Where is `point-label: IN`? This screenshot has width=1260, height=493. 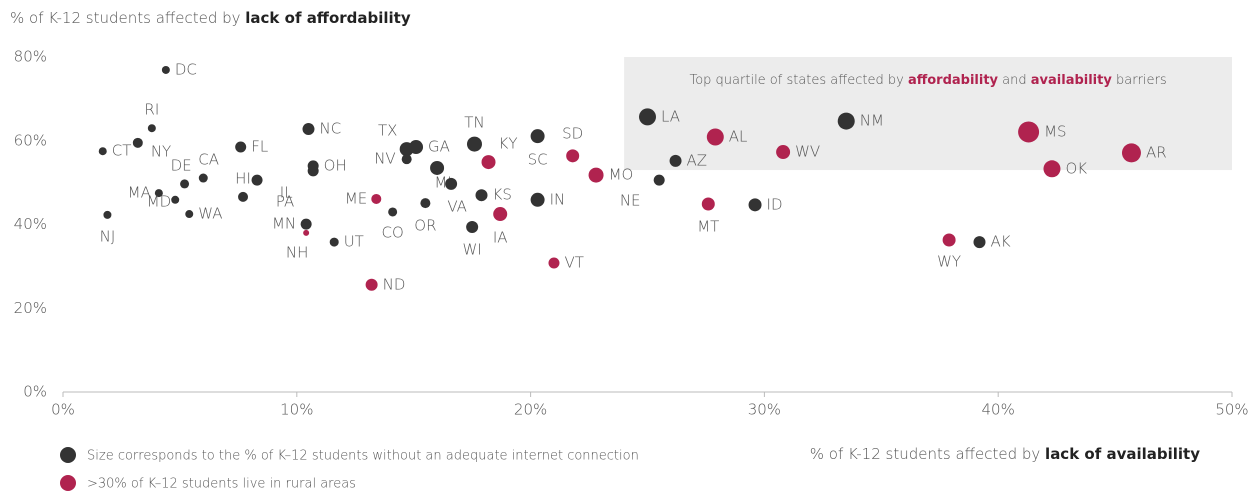 point-label: IN is located at coordinates (558, 199).